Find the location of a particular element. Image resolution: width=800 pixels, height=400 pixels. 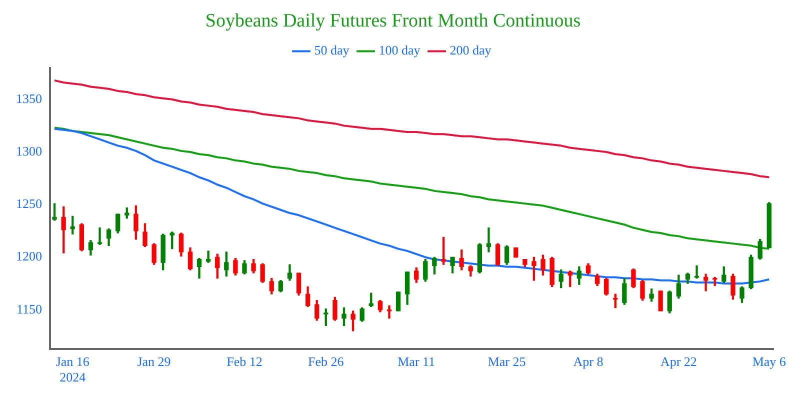

y-tick-label: 1150 is located at coordinates (29, 308).